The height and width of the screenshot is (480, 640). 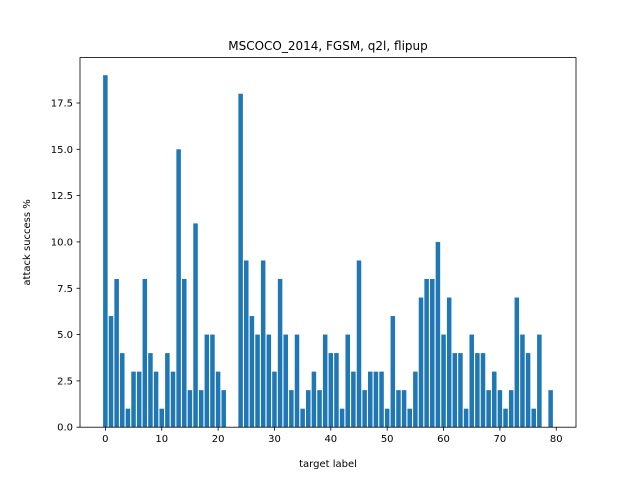 I want to click on x-axis-ticks: 0 10 20 30 40 50 60 70 80, so click(x=332, y=436).